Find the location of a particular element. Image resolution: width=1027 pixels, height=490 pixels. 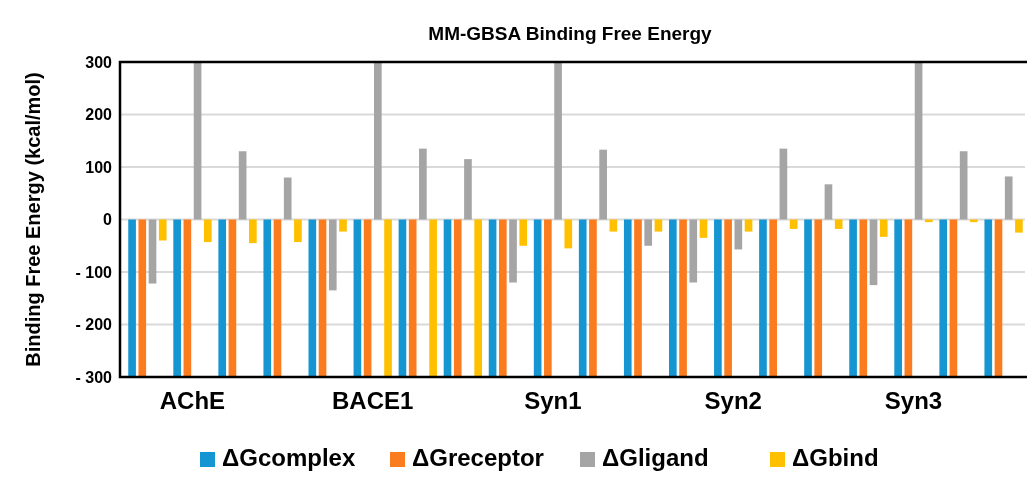

y-tick-label: - 100 is located at coordinates (94, 272).